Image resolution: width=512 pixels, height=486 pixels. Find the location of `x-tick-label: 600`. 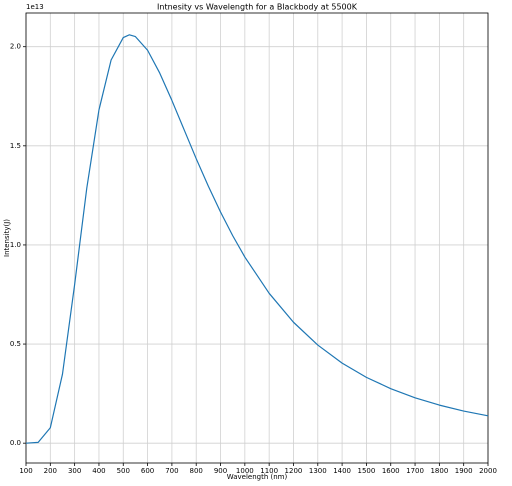

x-tick-label: 600 is located at coordinates (147, 471).